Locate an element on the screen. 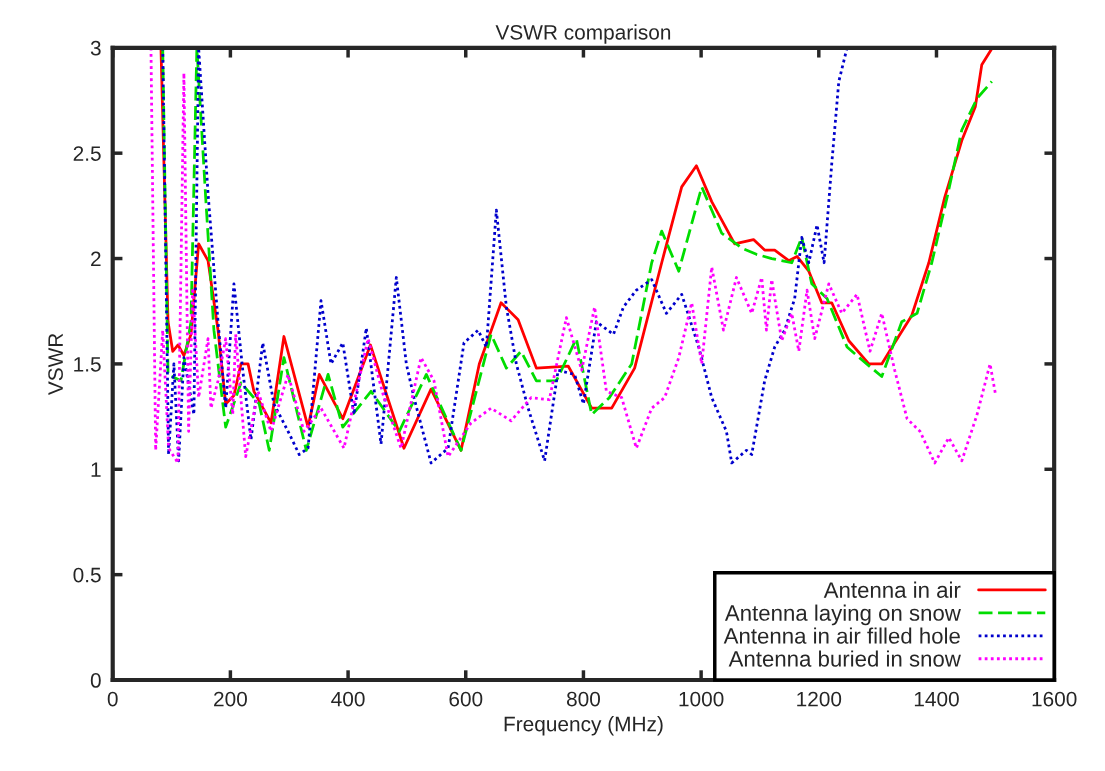 The width and height of the screenshot is (1105, 771). y-tick-label: 2.5 is located at coordinates (87, 153).